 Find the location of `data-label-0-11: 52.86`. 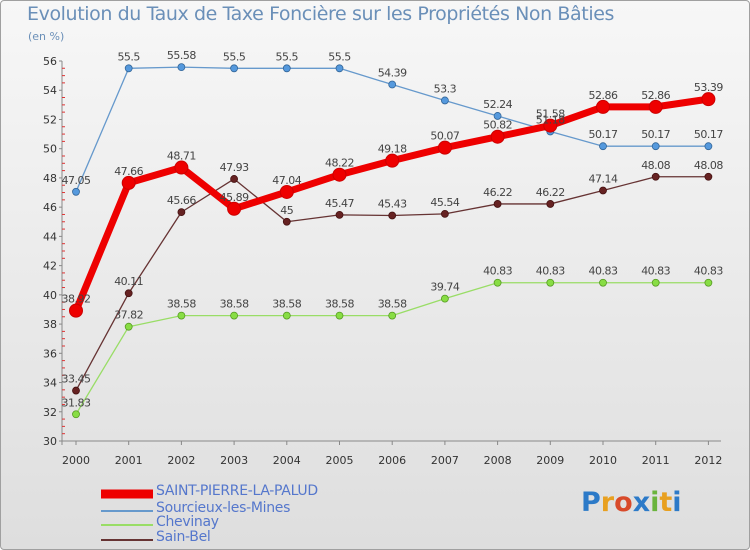

data-label-0-11: 52.86 is located at coordinates (655, 95).